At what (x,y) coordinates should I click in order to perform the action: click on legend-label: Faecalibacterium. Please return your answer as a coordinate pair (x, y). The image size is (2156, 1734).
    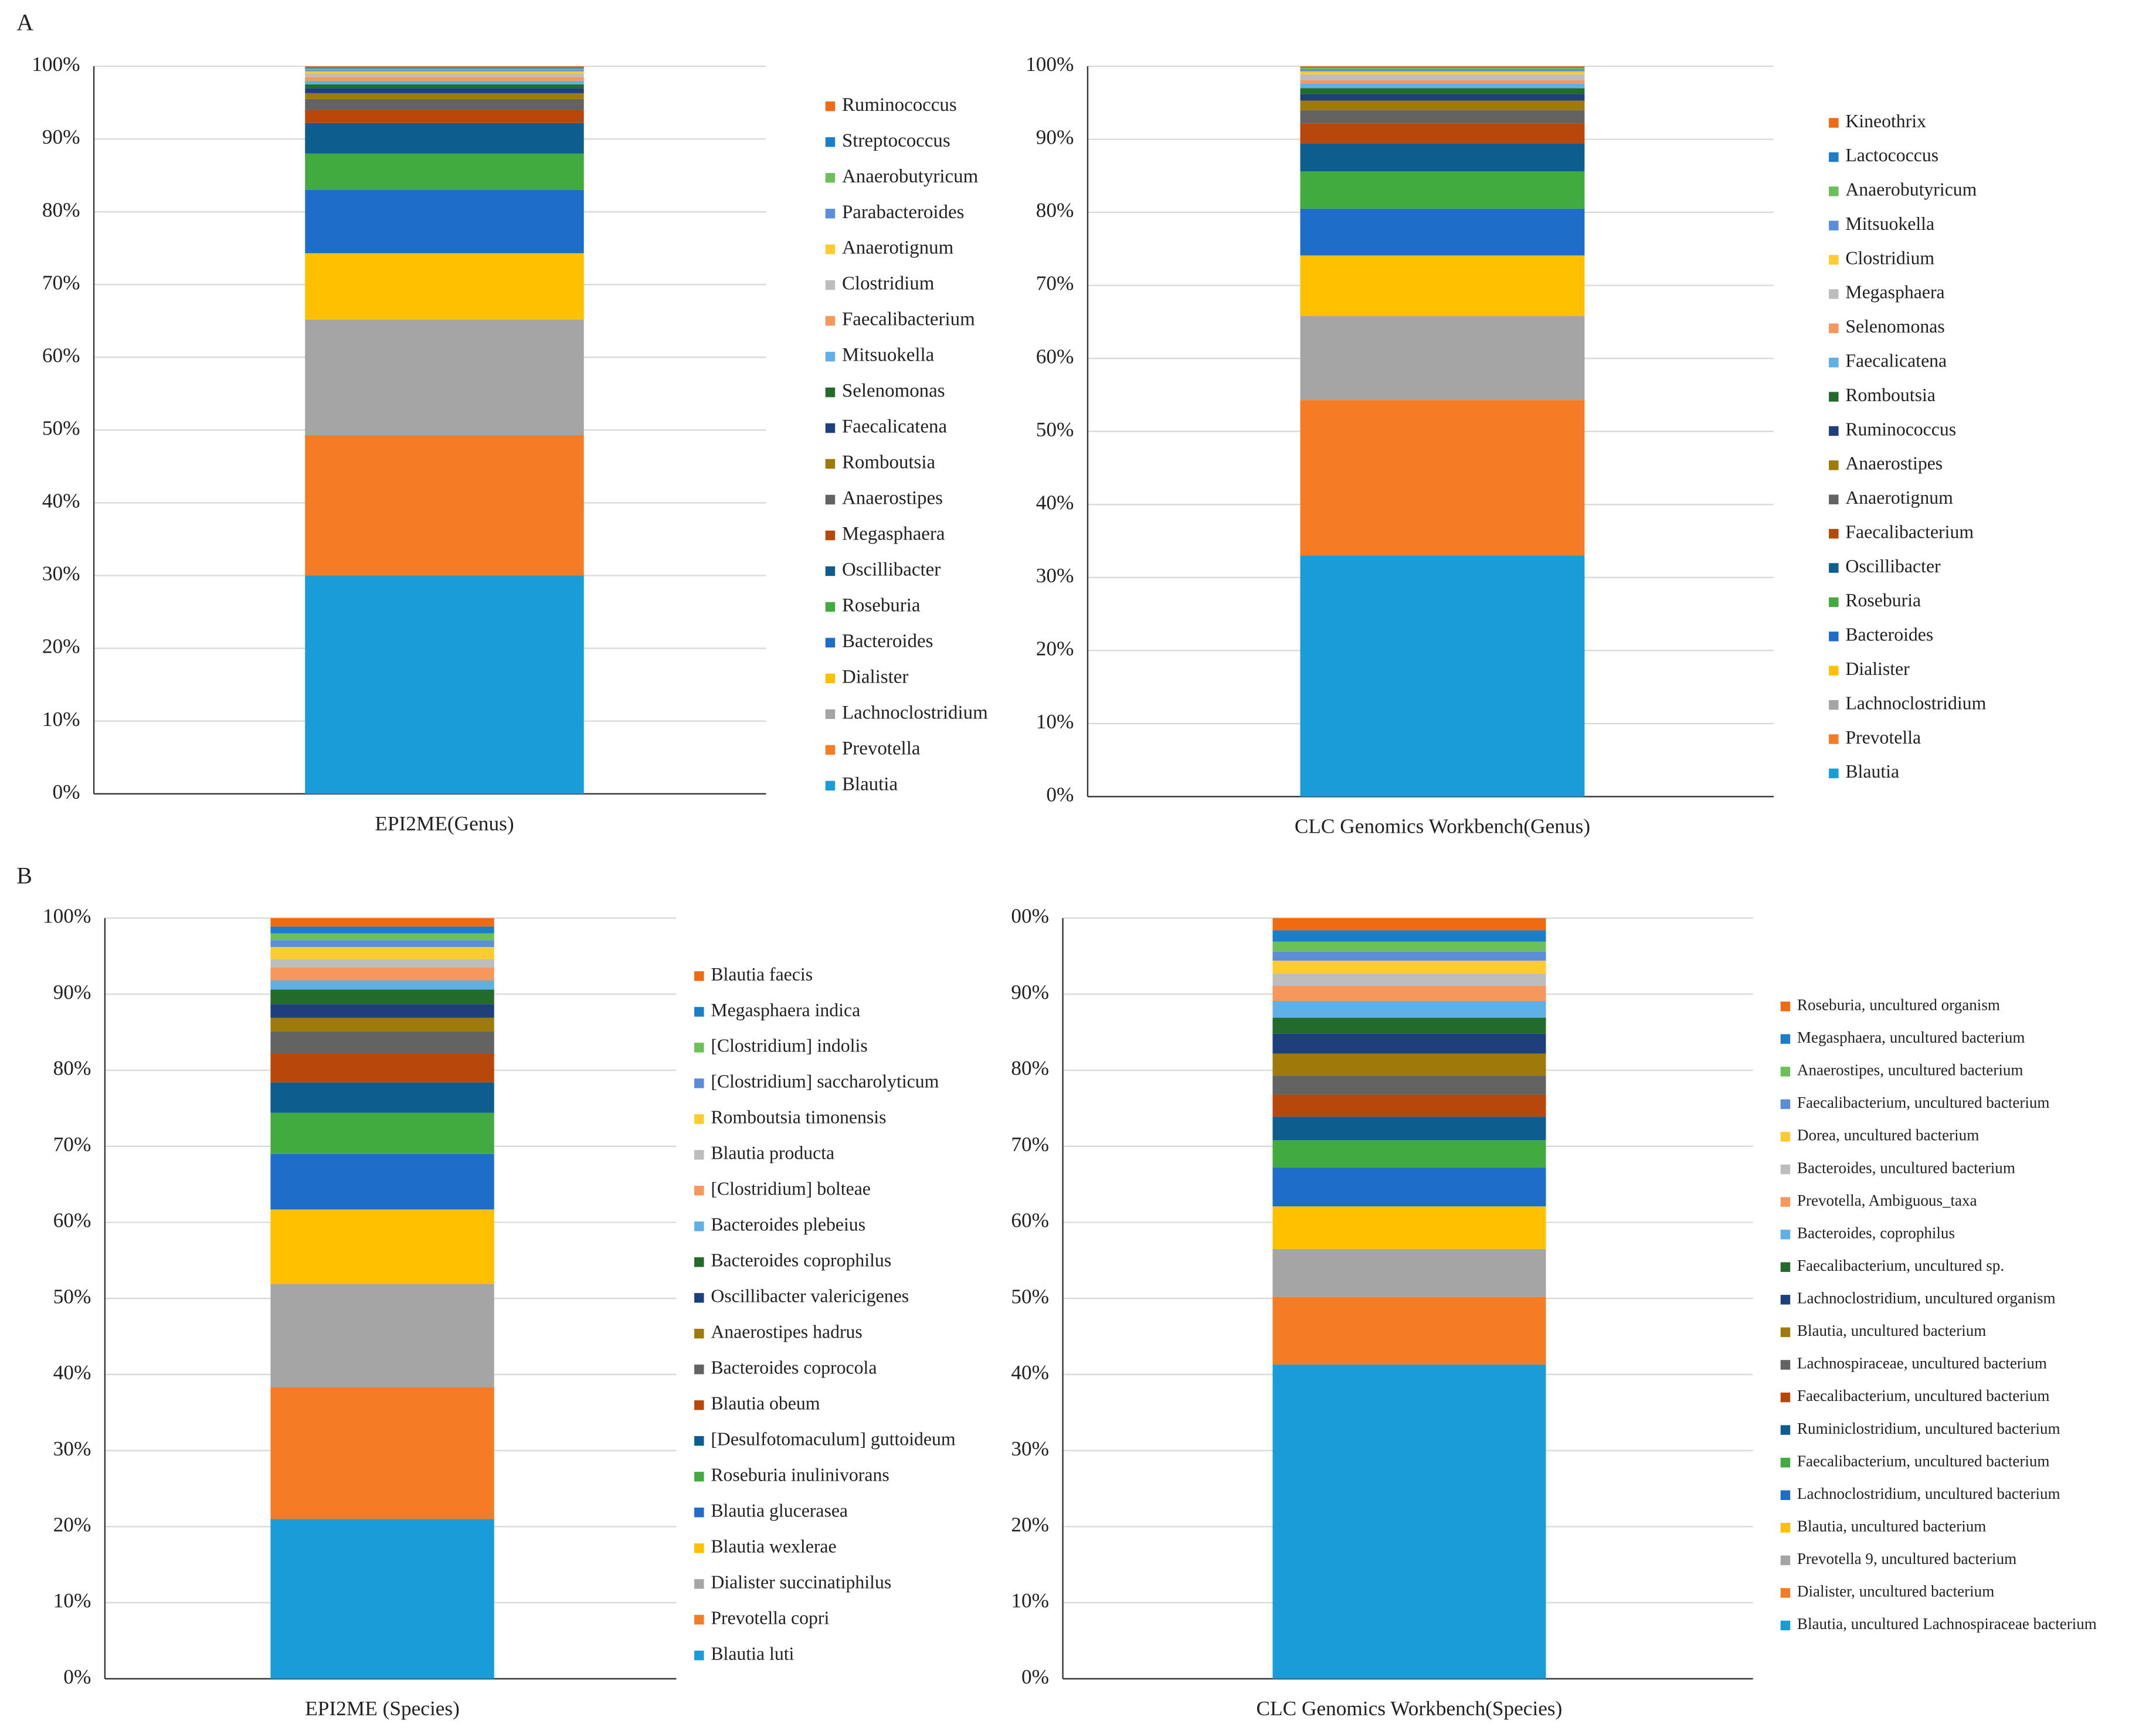
    Looking at the image, I should click on (1909, 531).